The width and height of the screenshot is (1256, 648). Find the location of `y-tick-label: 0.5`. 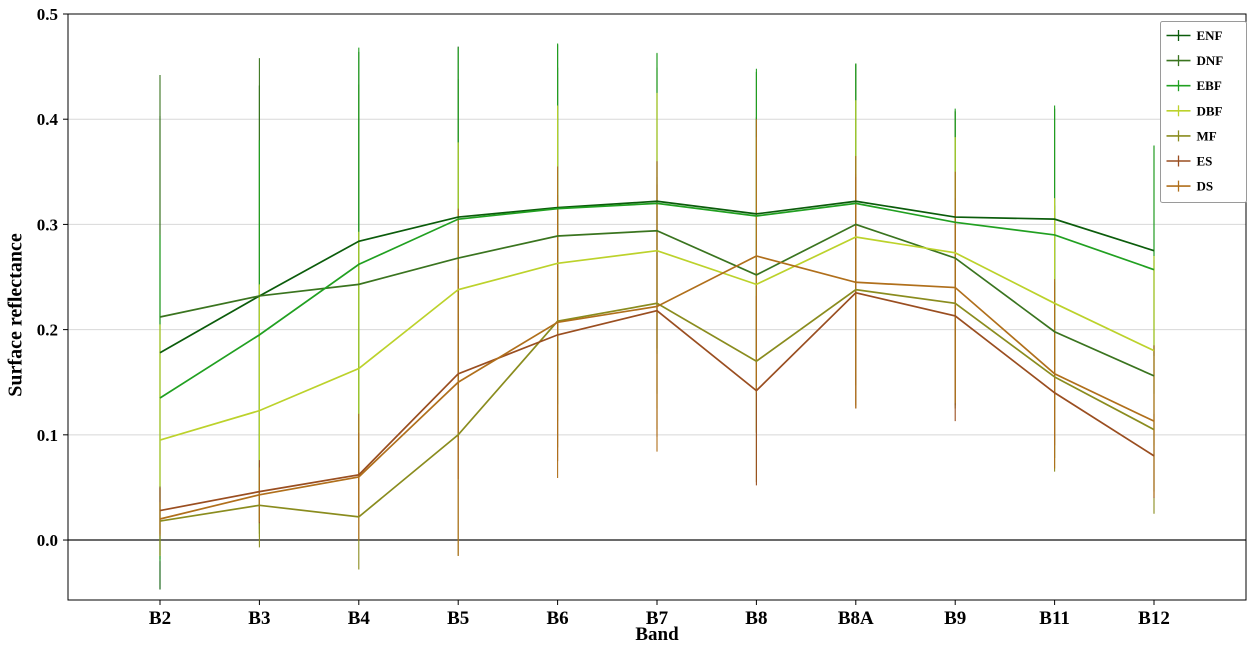

y-tick-label: 0.5 is located at coordinates (47, 14).